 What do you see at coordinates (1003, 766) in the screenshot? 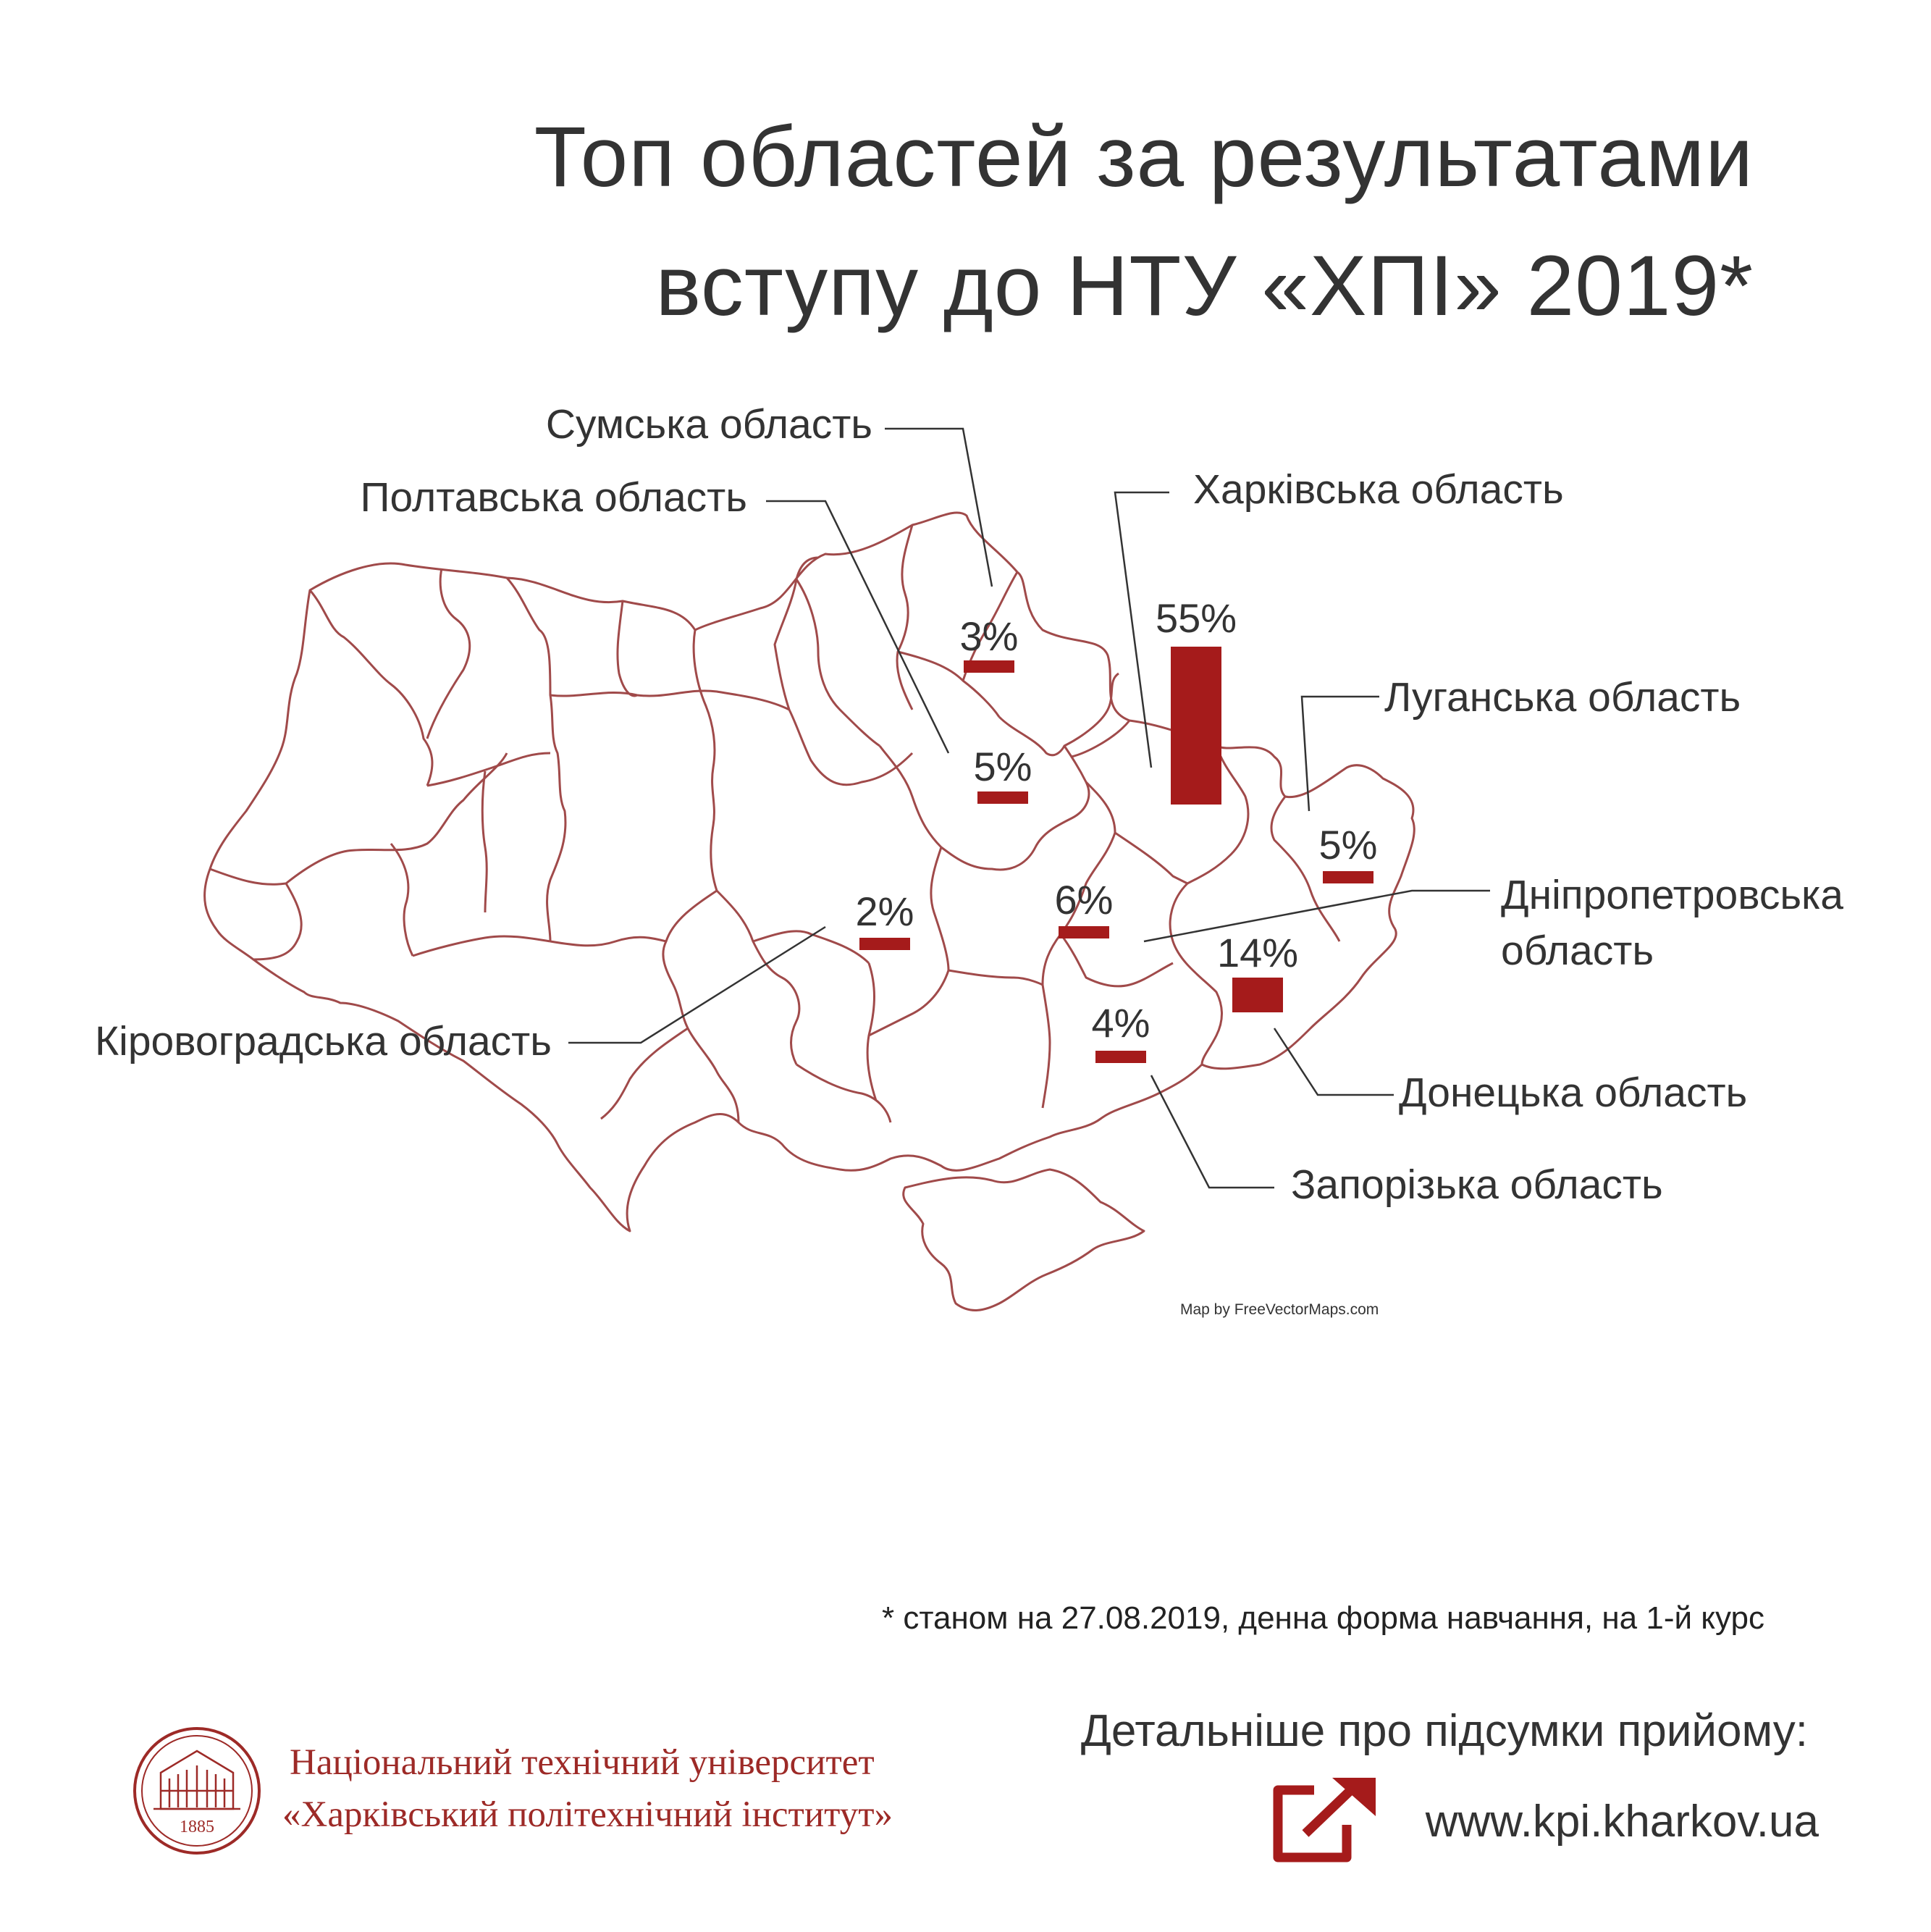
I see `value-poltava: 5%` at bounding box center [1003, 766].